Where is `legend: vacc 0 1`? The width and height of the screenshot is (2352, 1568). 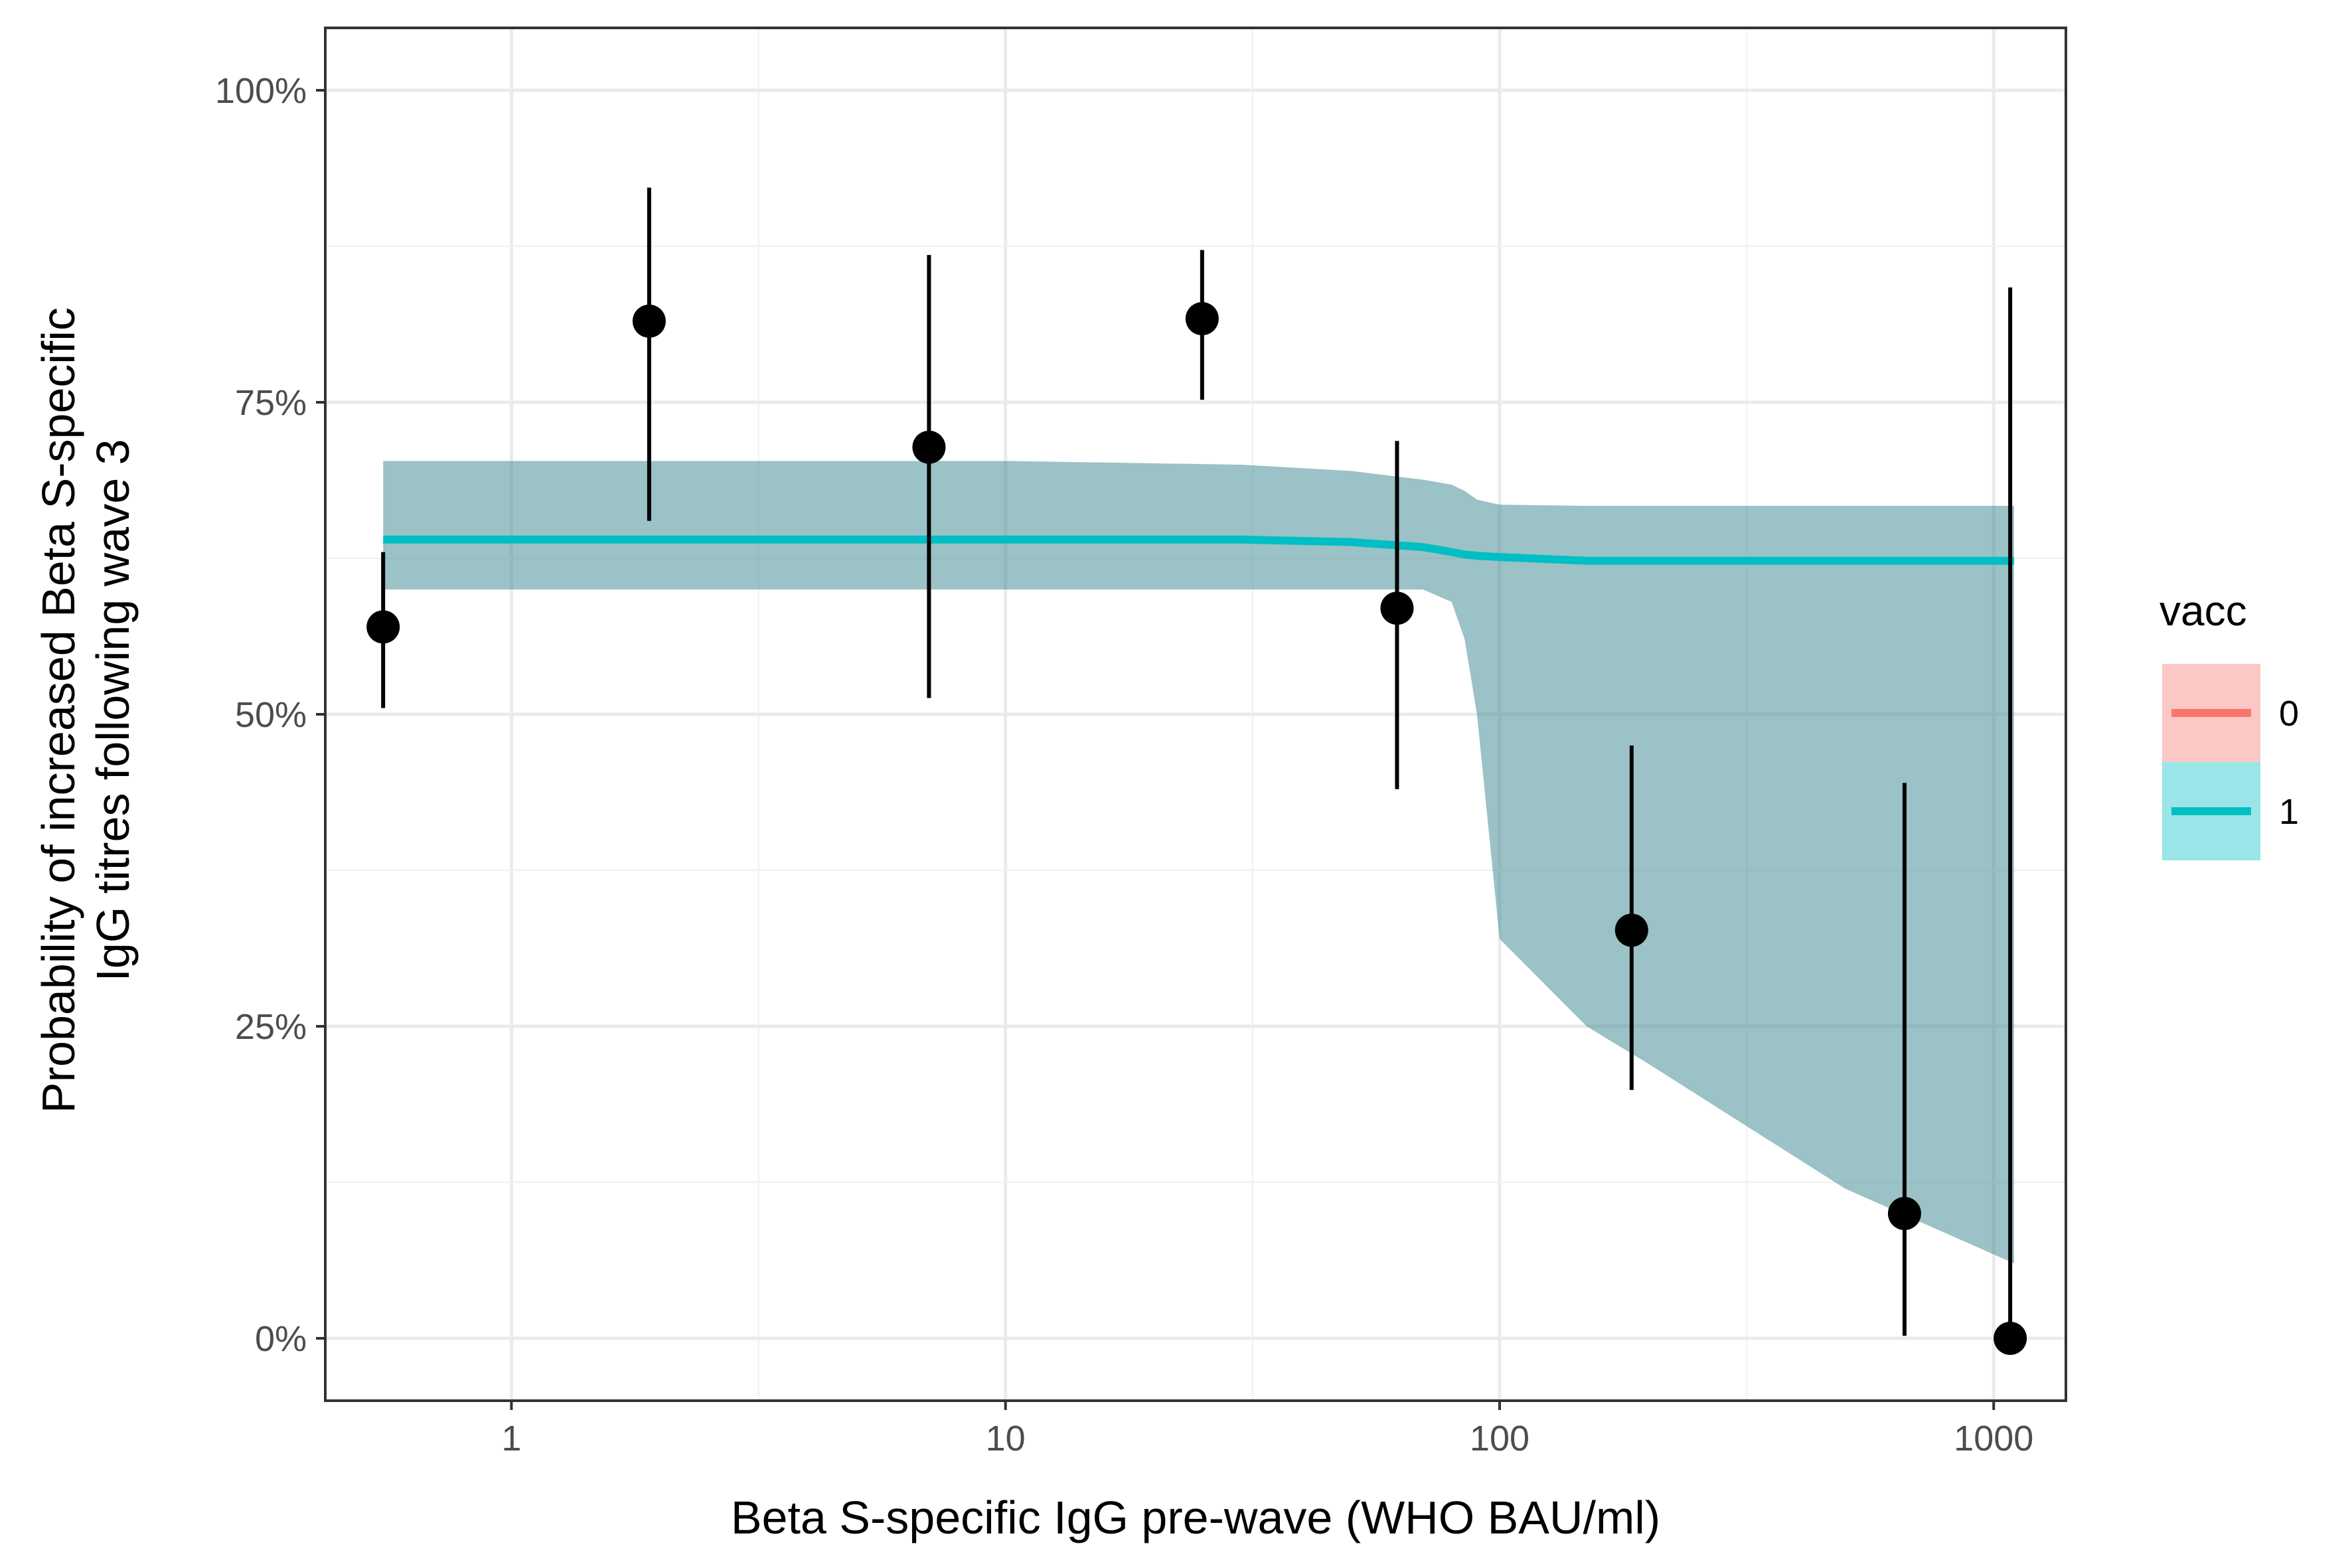 legend: vacc 0 1 is located at coordinates (2229, 723).